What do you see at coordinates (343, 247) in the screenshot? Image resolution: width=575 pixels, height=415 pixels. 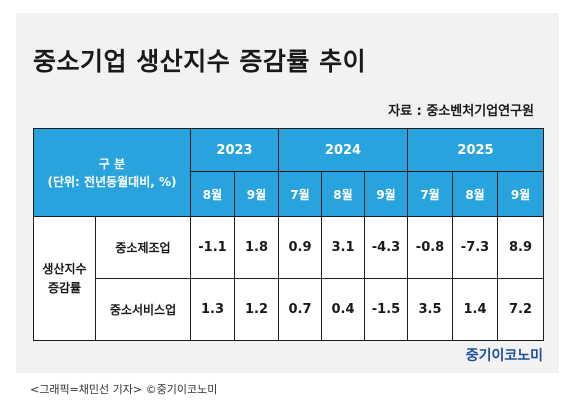 I see `table-cell: 3.1` at bounding box center [343, 247].